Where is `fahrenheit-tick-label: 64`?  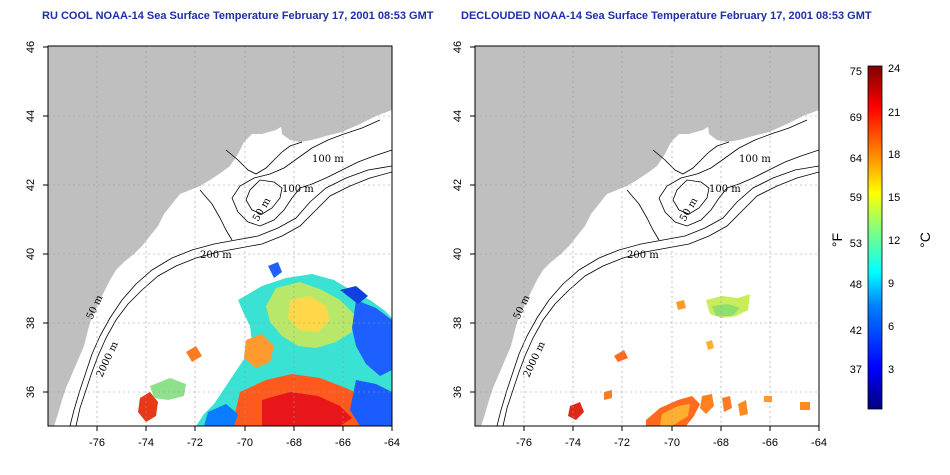
fahrenheit-tick-label: 64 is located at coordinates (856, 159).